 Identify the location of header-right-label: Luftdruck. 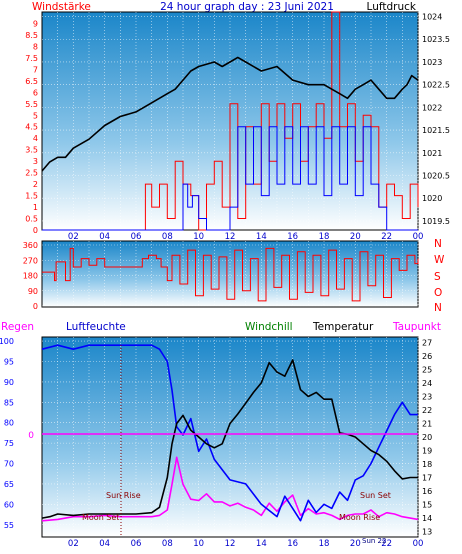
(392, 7).